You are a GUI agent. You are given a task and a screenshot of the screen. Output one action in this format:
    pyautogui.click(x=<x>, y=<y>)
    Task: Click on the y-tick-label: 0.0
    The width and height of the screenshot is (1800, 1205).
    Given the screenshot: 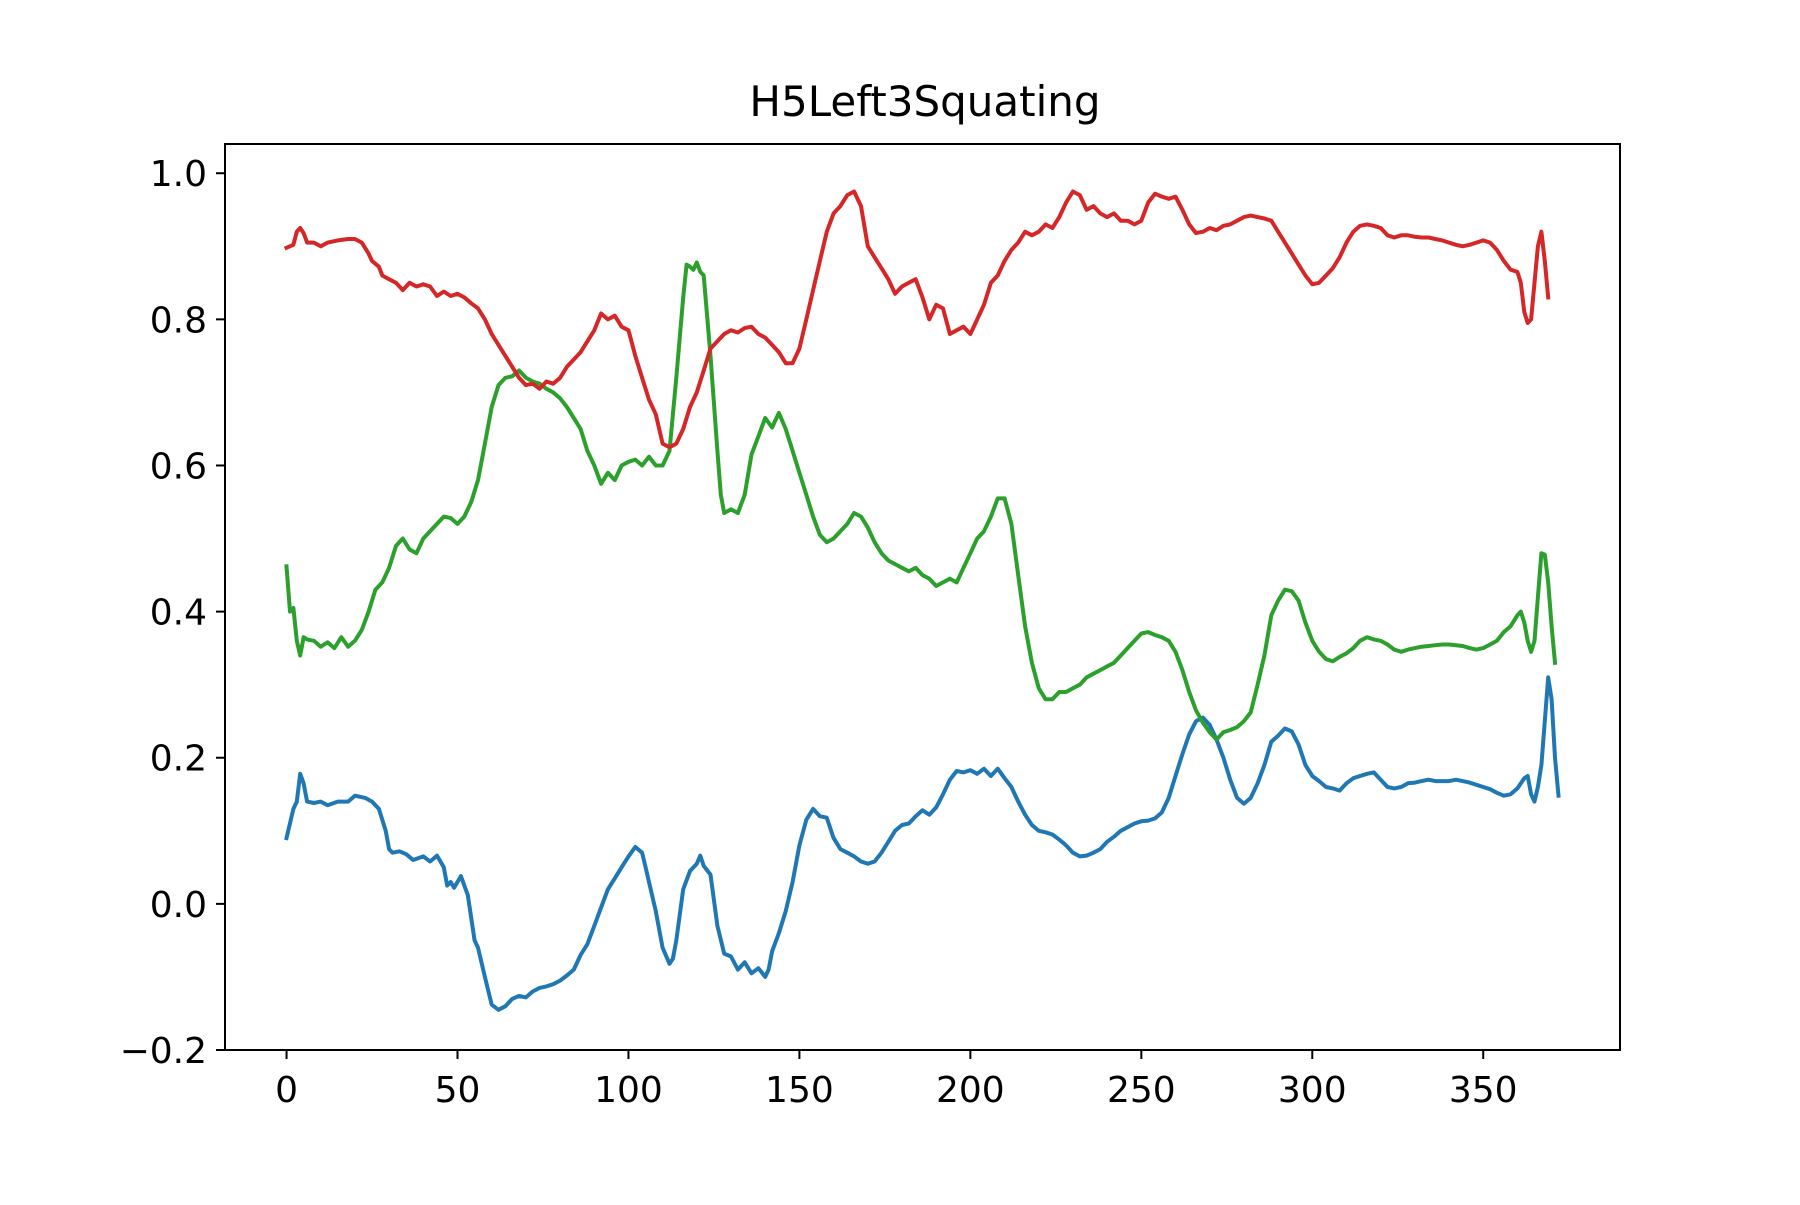 What is the action you would take?
    pyautogui.click(x=178, y=905)
    